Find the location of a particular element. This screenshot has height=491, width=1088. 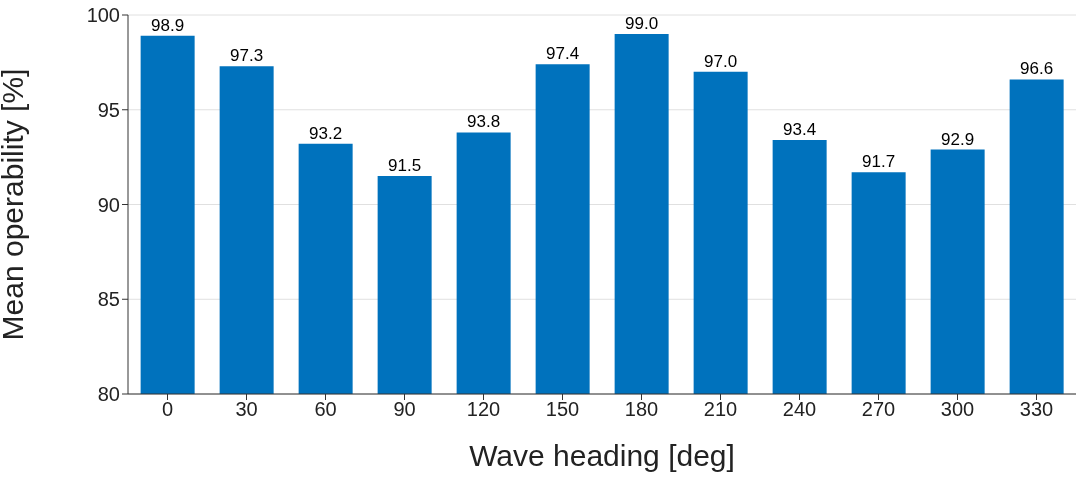

data-label: 92.9 is located at coordinates (958, 139).